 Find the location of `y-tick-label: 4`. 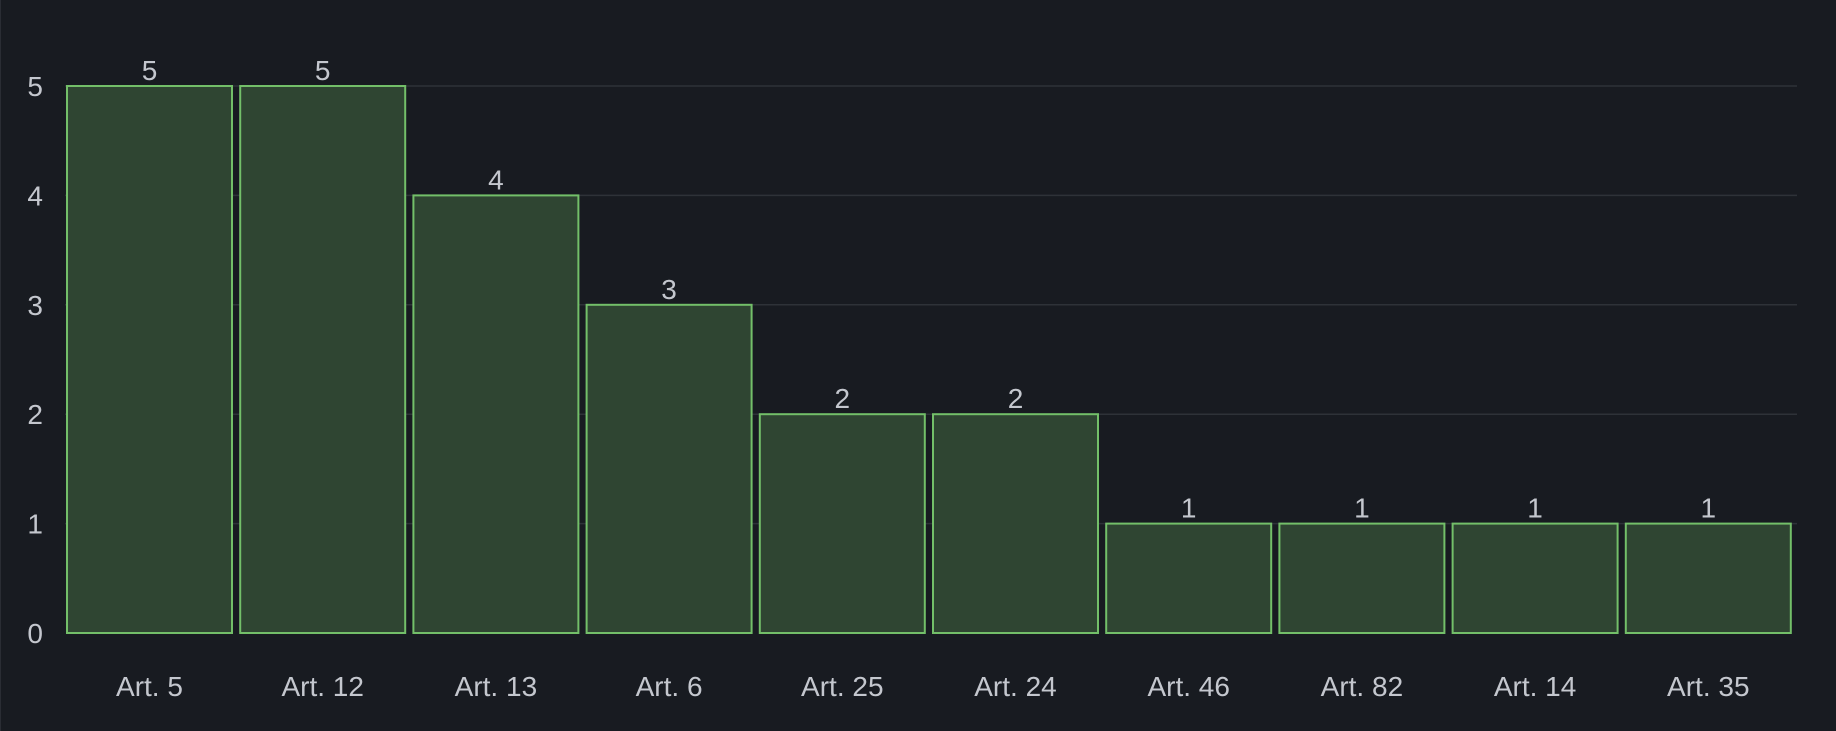

y-tick-label: 4 is located at coordinates (35, 195).